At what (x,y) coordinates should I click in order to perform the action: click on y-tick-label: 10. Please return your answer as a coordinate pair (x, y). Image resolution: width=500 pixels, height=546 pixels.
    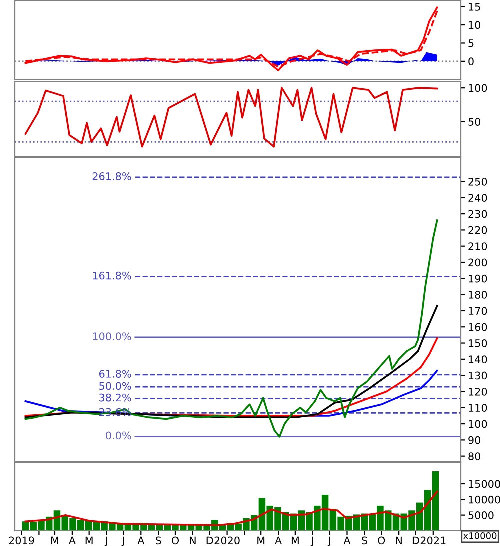
    Looking at the image, I should click on (475, 25).